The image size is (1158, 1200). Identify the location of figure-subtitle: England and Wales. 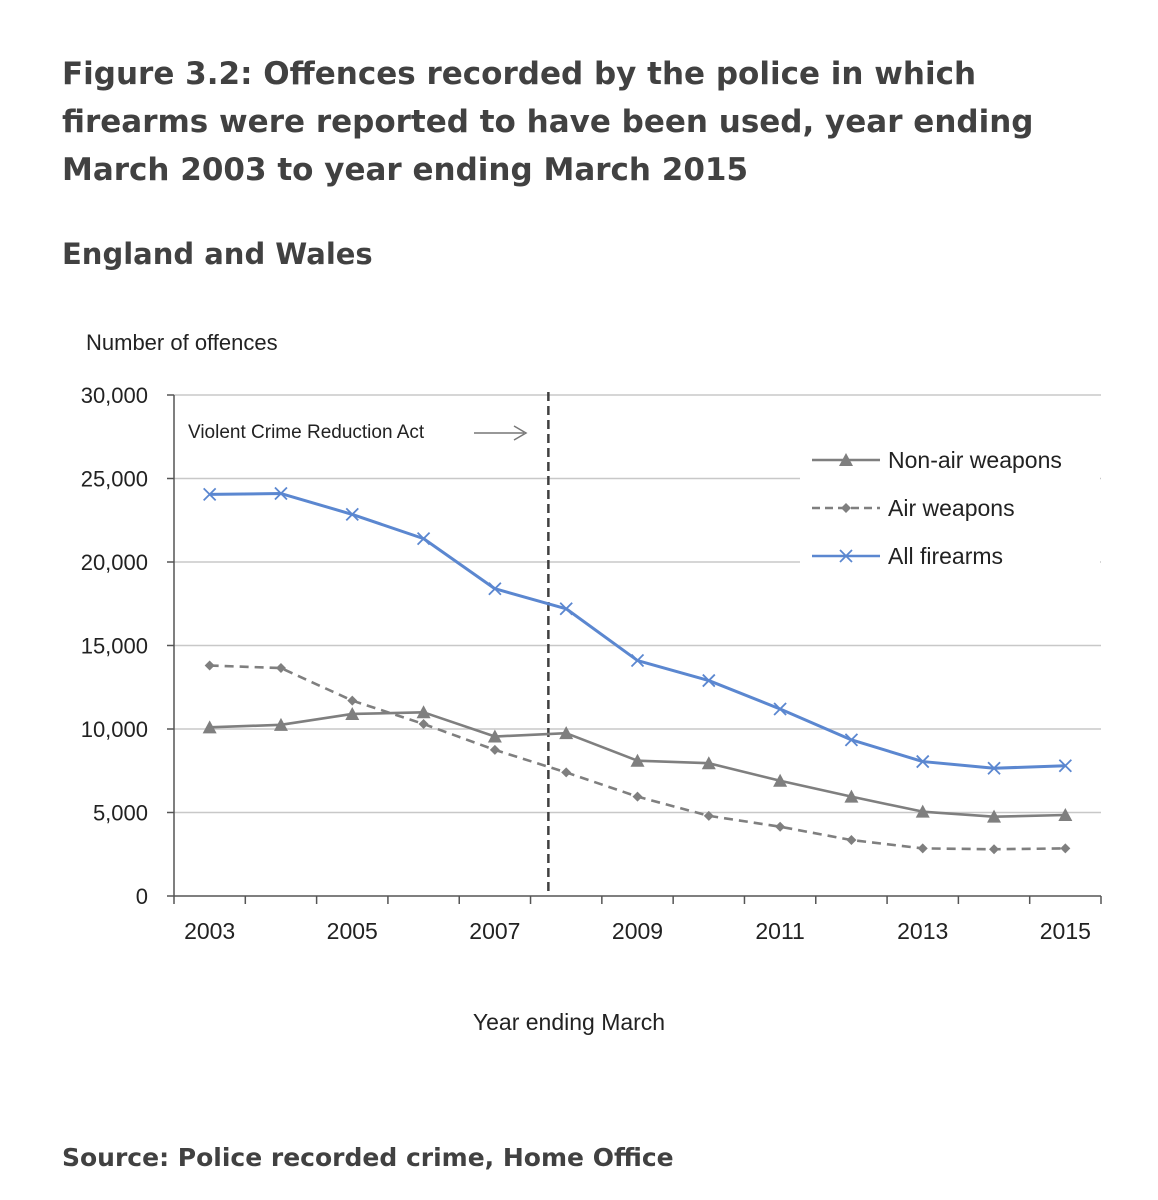
(217, 254).